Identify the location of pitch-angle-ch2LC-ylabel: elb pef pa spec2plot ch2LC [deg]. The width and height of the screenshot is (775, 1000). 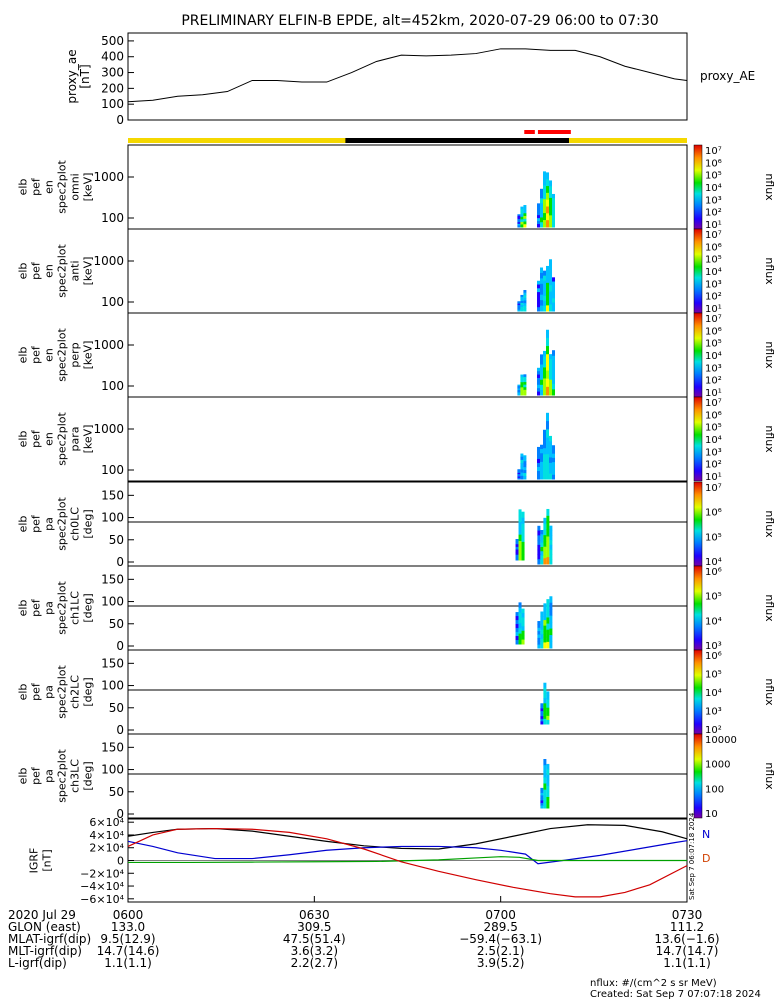
(56, 692).